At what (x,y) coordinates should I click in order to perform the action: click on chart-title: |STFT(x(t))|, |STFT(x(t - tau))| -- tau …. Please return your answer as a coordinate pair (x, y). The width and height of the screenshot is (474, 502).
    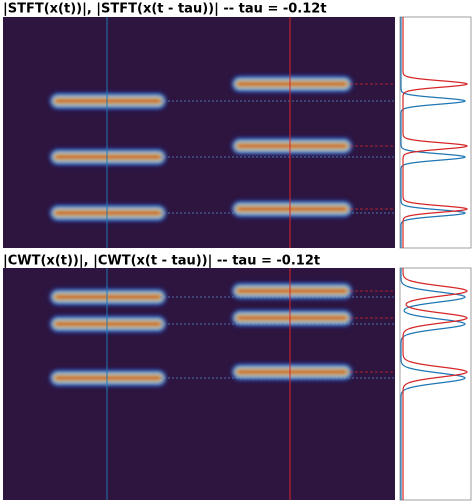
    Looking at the image, I should click on (165, 9).